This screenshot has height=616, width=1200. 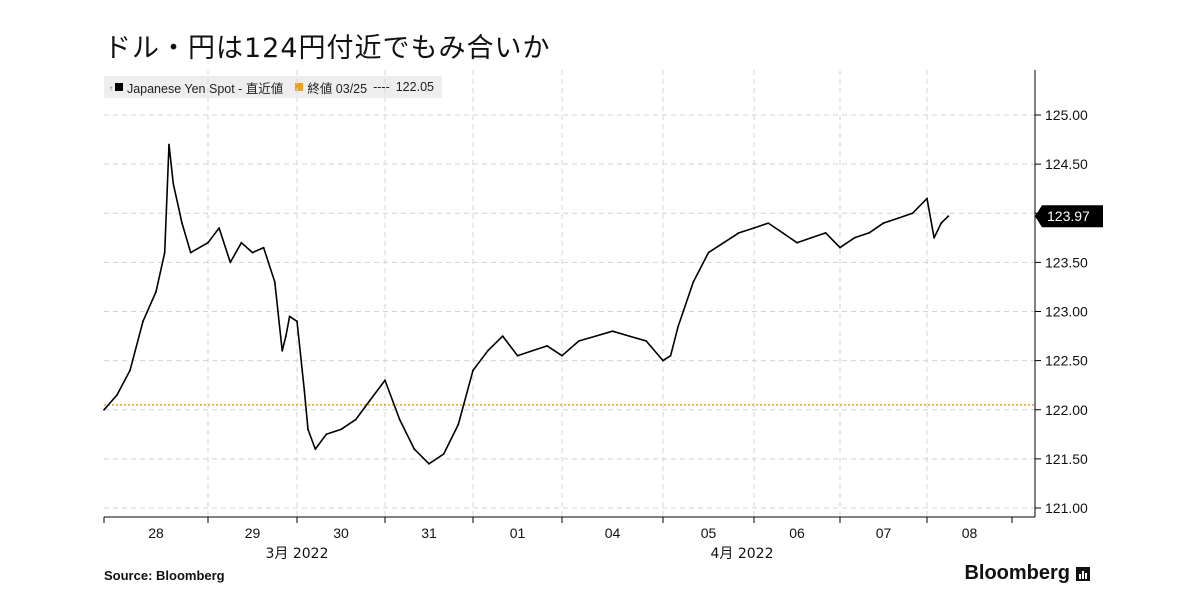 What do you see at coordinates (742, 554) in the screenshot?
I see `x-month-label: 4月 2022` at bounding box center [742, 554].